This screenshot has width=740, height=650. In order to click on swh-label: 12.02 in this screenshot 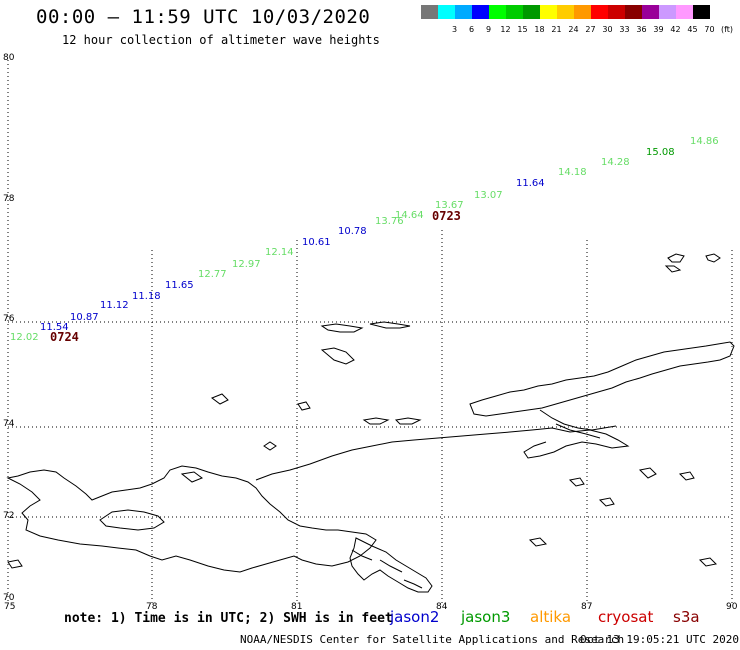, I will do `click(24, 337)`.